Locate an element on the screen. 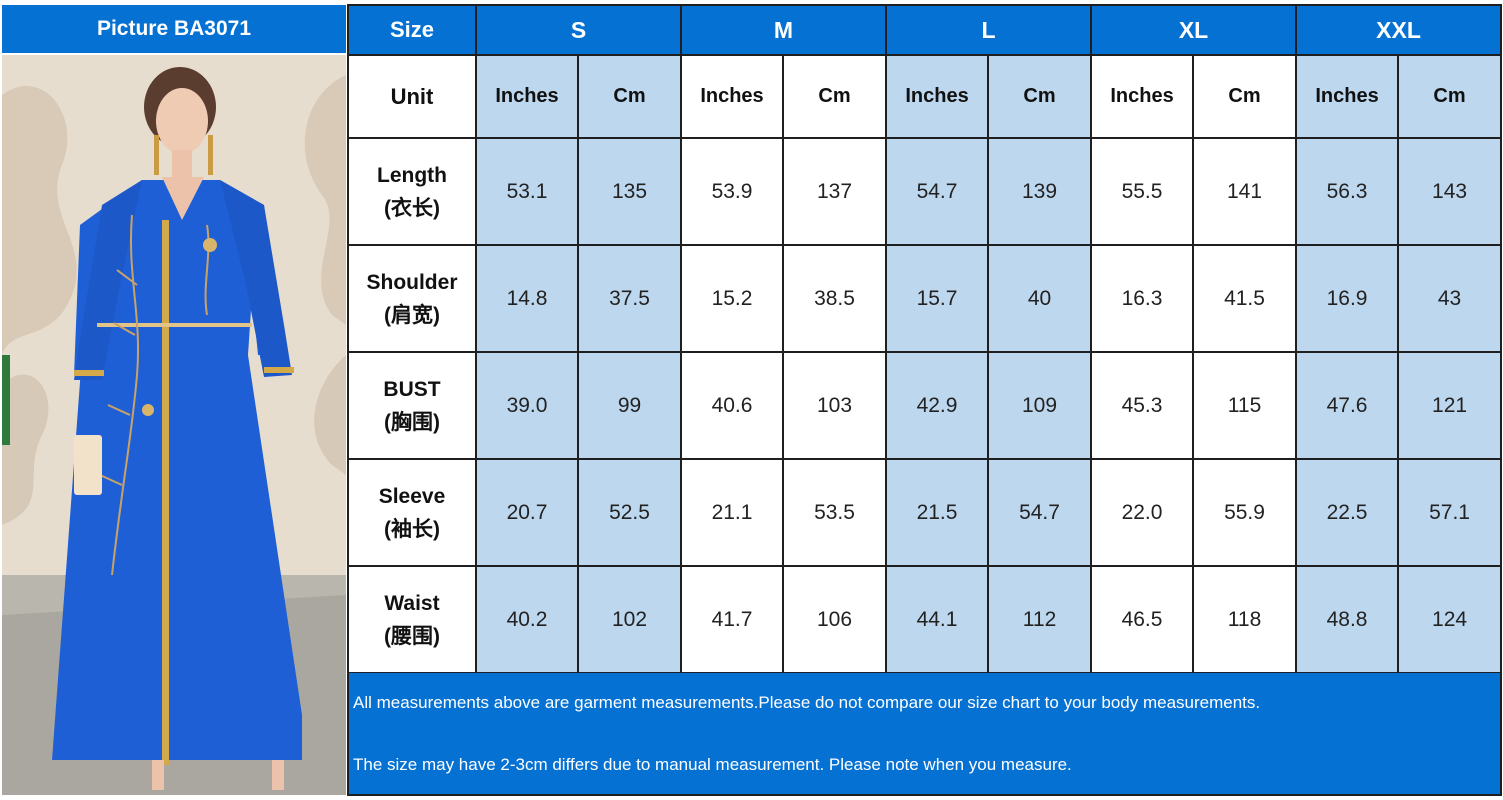 The image size is (1503, 800). row-label-sleeve: Sleeve (袖长) is located at coordinates (412, 512).